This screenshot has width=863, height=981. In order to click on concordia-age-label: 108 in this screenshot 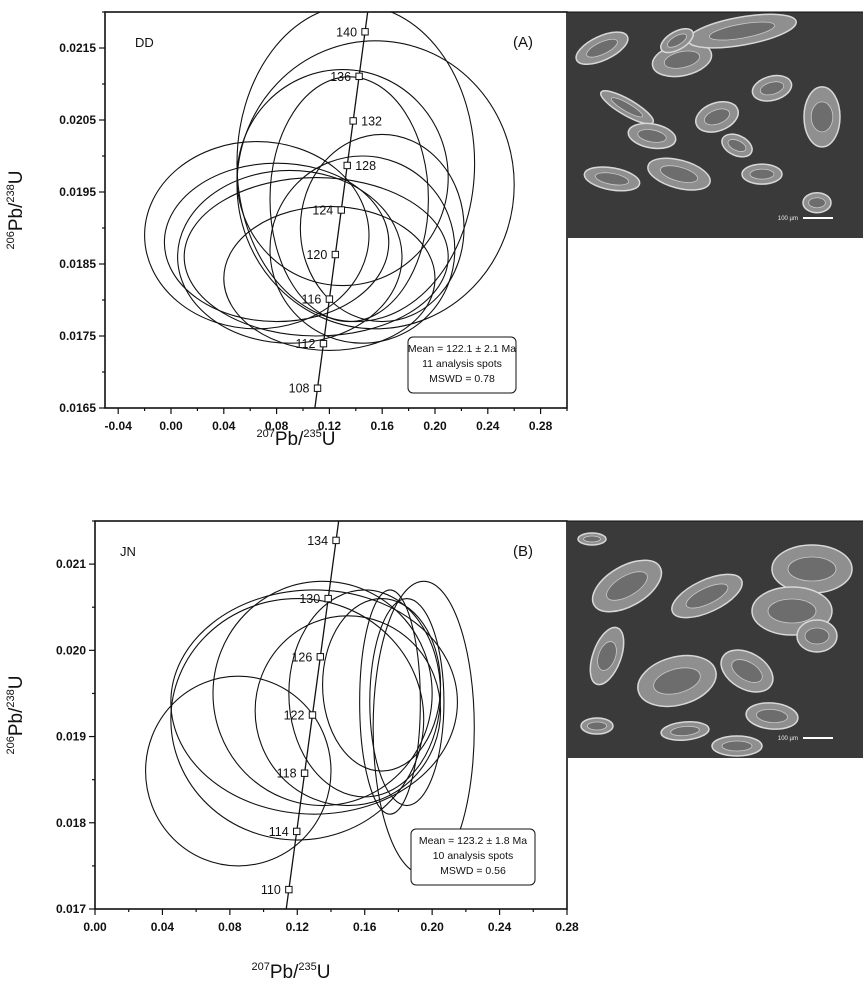, I will do `click(299, 389)`.